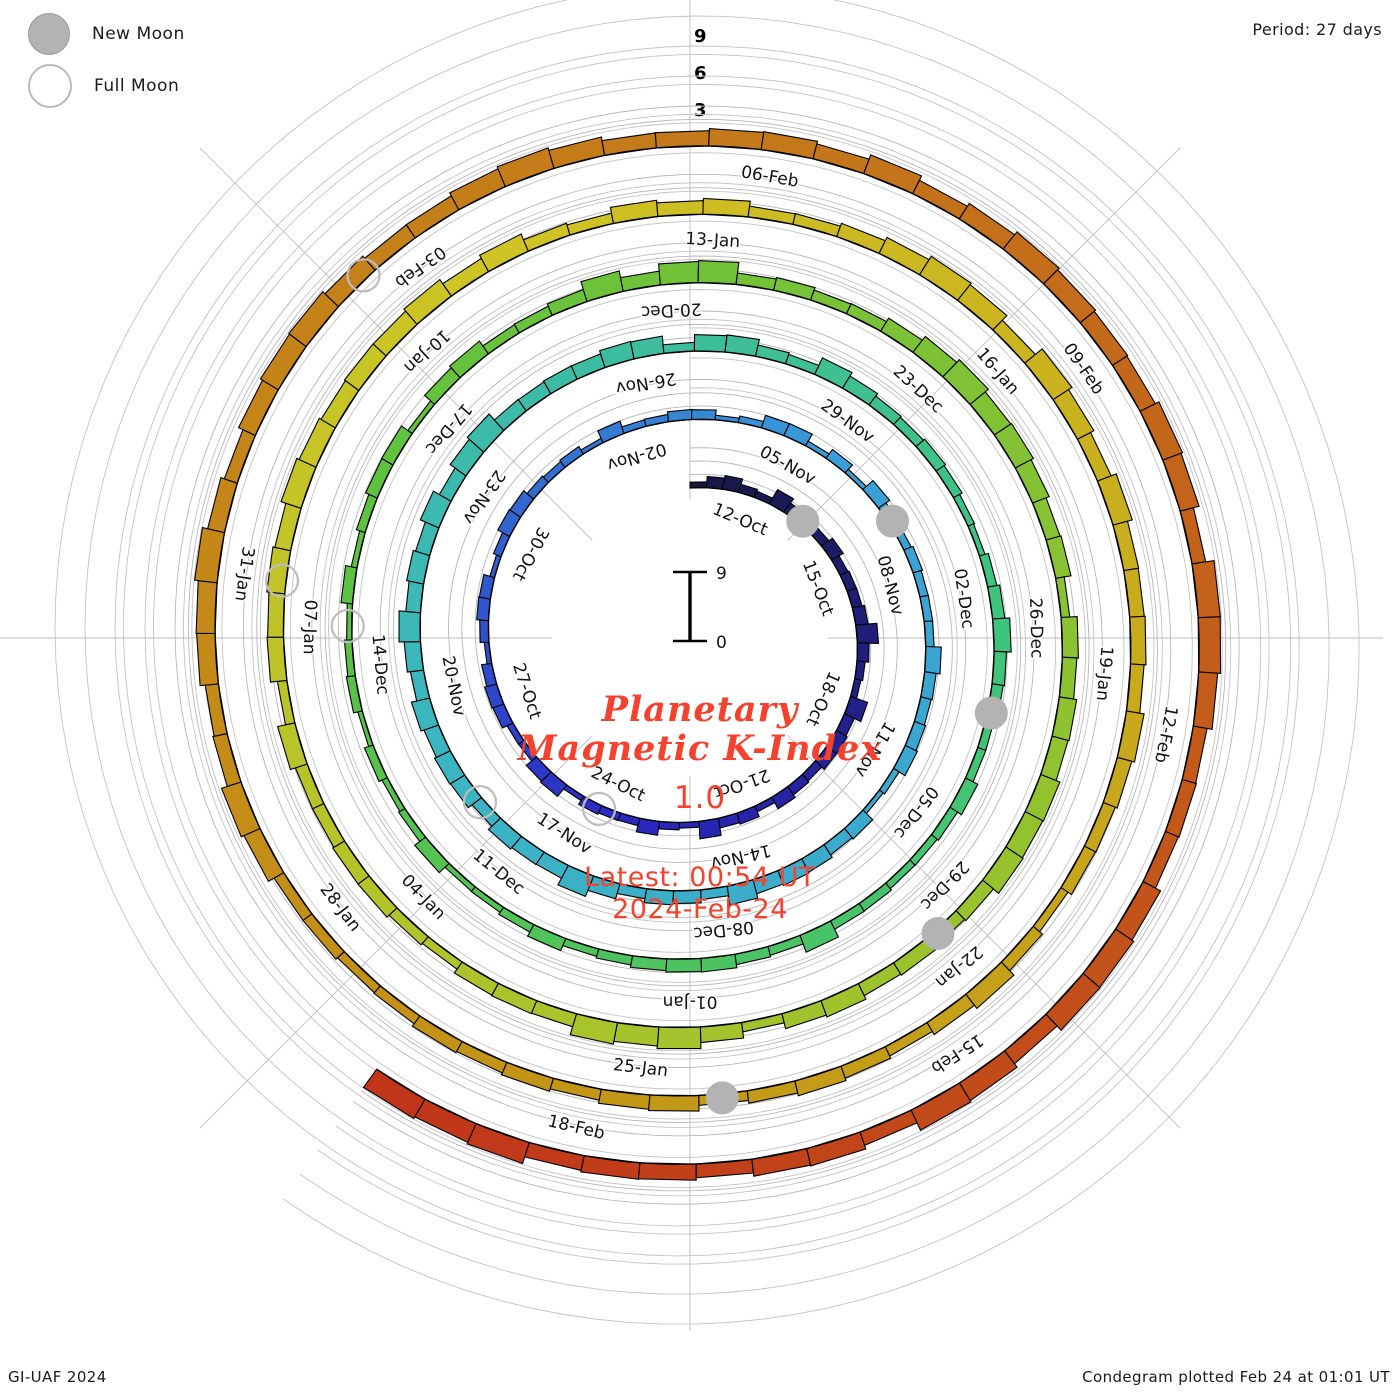  Describe the element at coordinates (618, 785) in the screenshot. I see `date-label: 24-Oct` at that location.